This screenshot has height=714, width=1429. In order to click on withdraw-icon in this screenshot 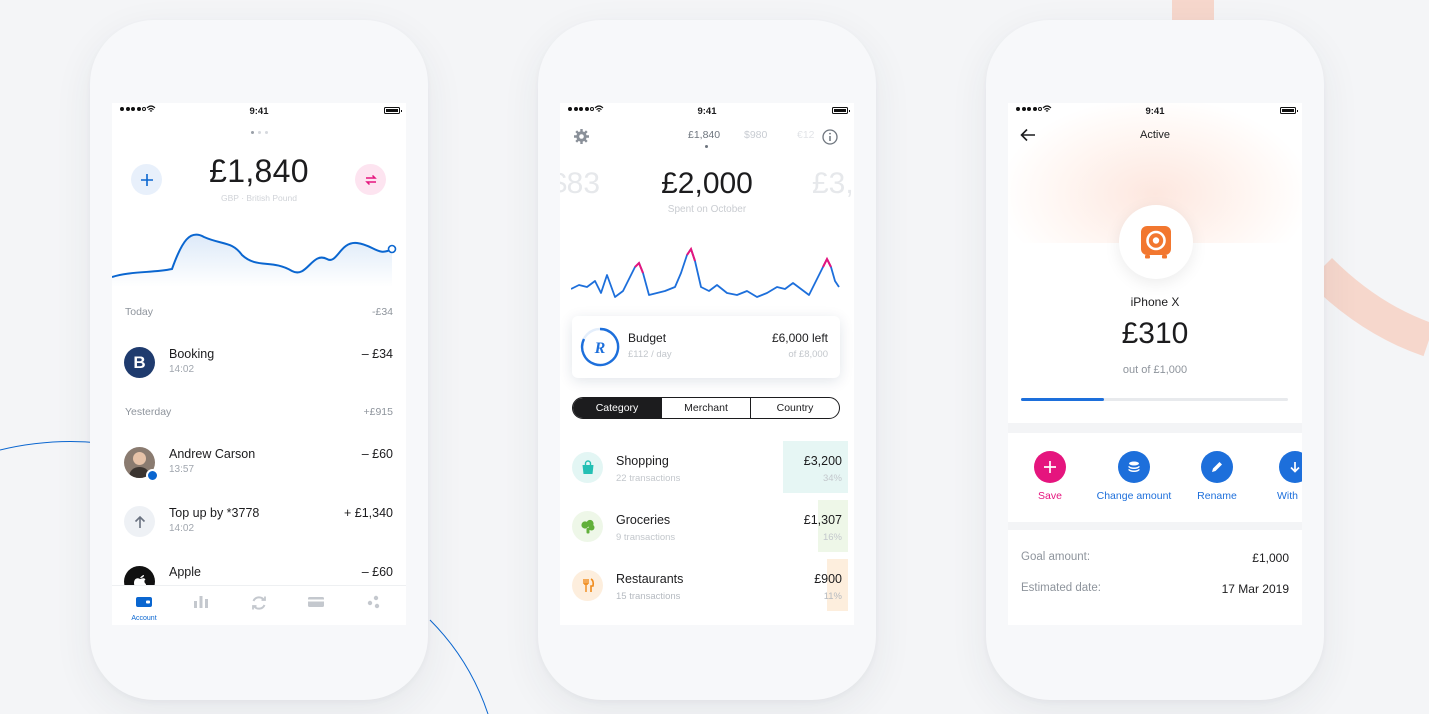, I will do `click(1290, 467)`.